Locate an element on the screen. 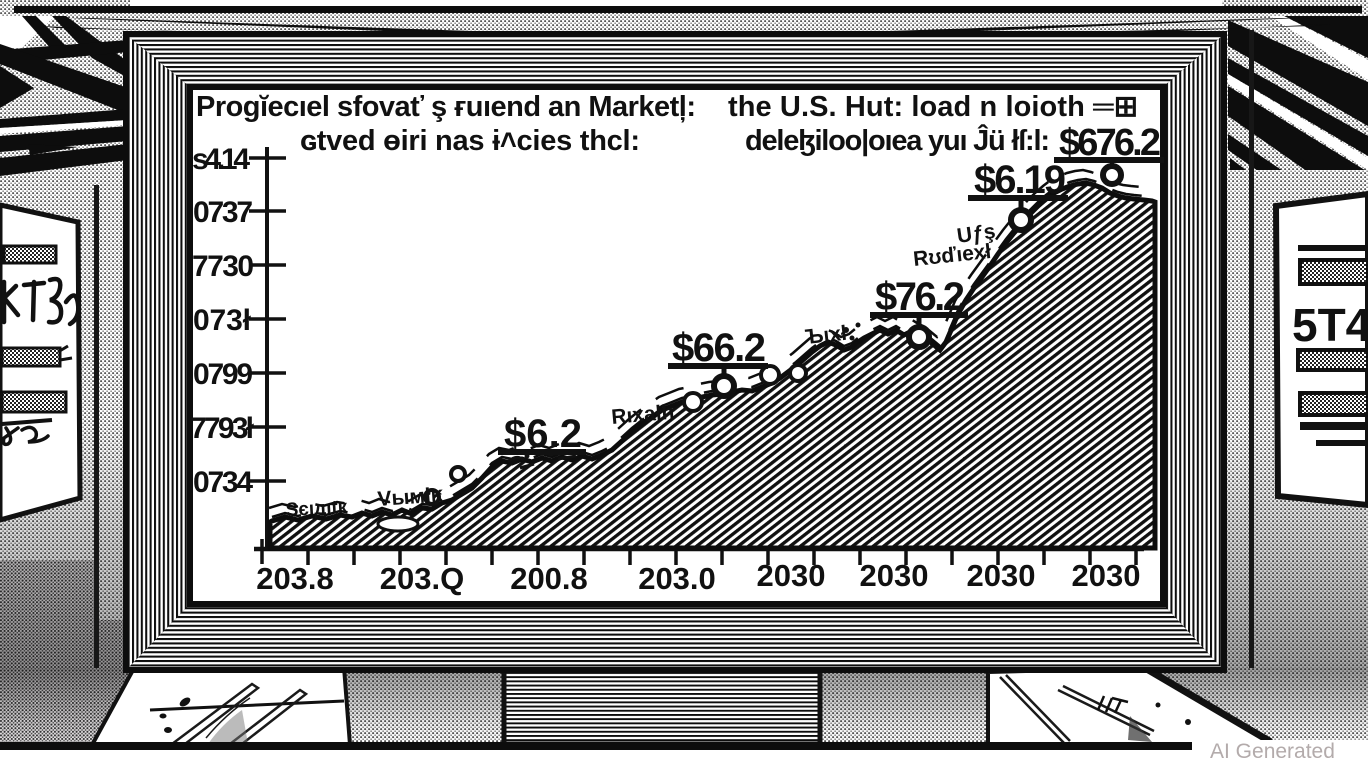  svg-text: 073ł is located at coordinates (222, 320).